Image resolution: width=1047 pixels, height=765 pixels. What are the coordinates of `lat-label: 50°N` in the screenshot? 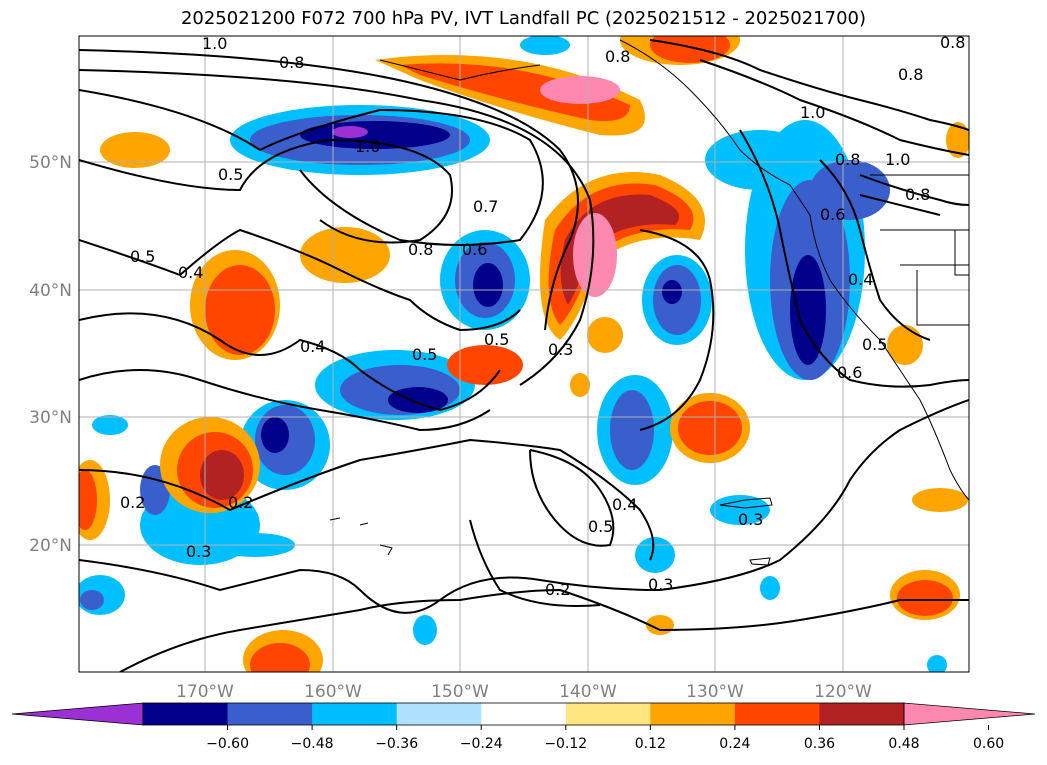 It's located at (50, 163).